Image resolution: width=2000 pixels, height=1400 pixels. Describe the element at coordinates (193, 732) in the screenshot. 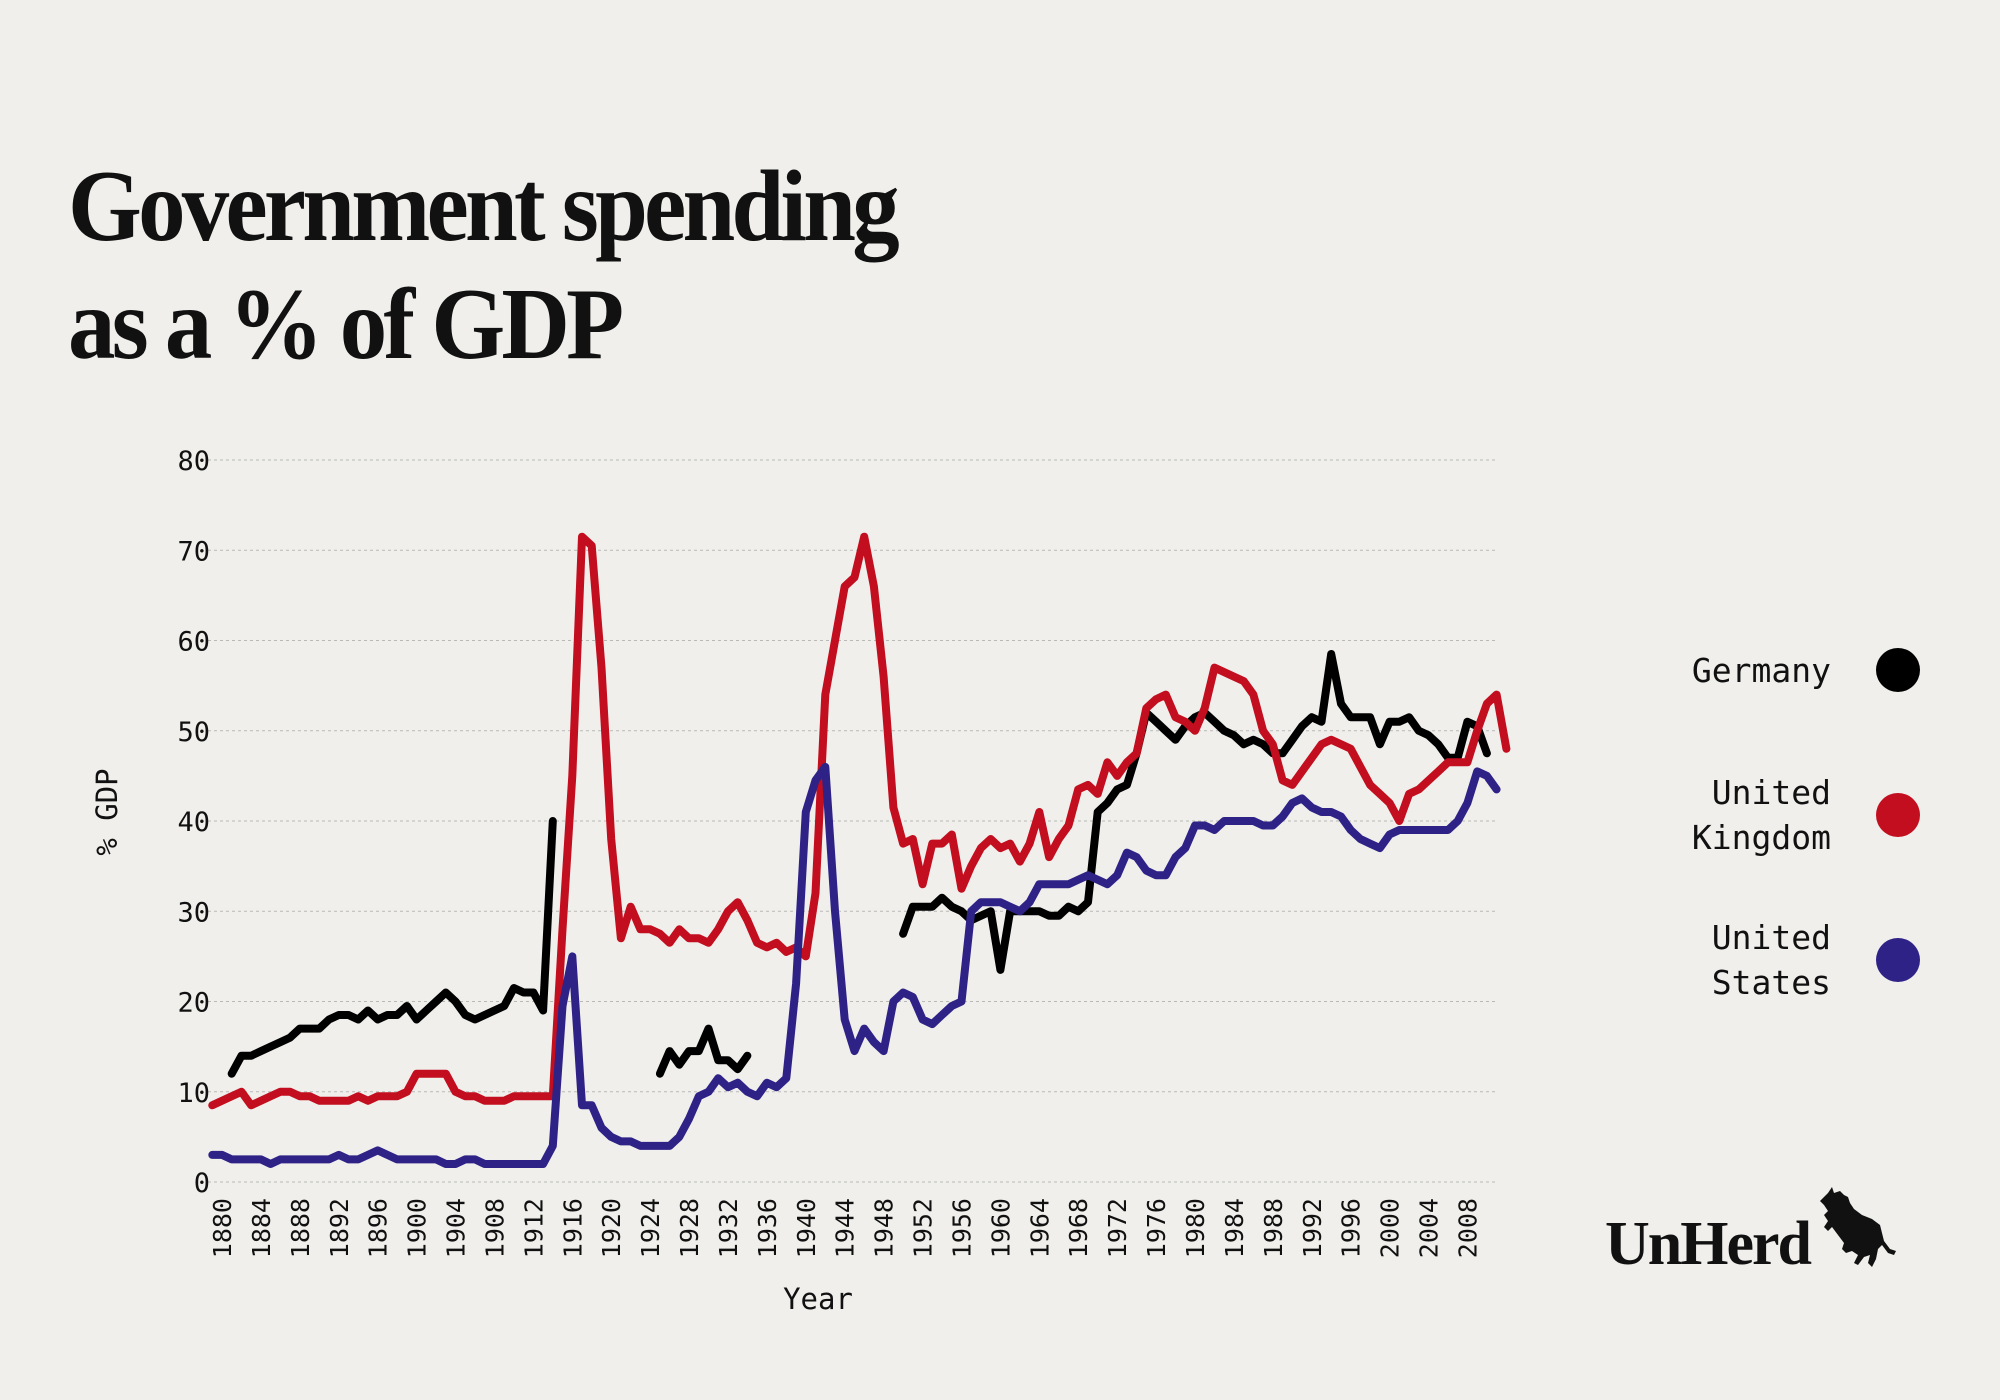

I see `y-tick-label: 50` at that location.